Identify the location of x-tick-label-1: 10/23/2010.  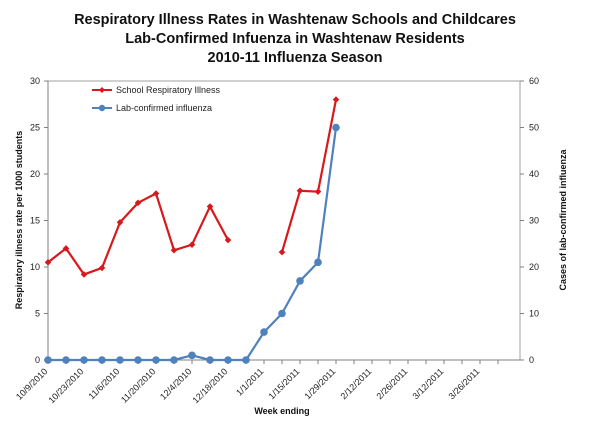
(65, 385).